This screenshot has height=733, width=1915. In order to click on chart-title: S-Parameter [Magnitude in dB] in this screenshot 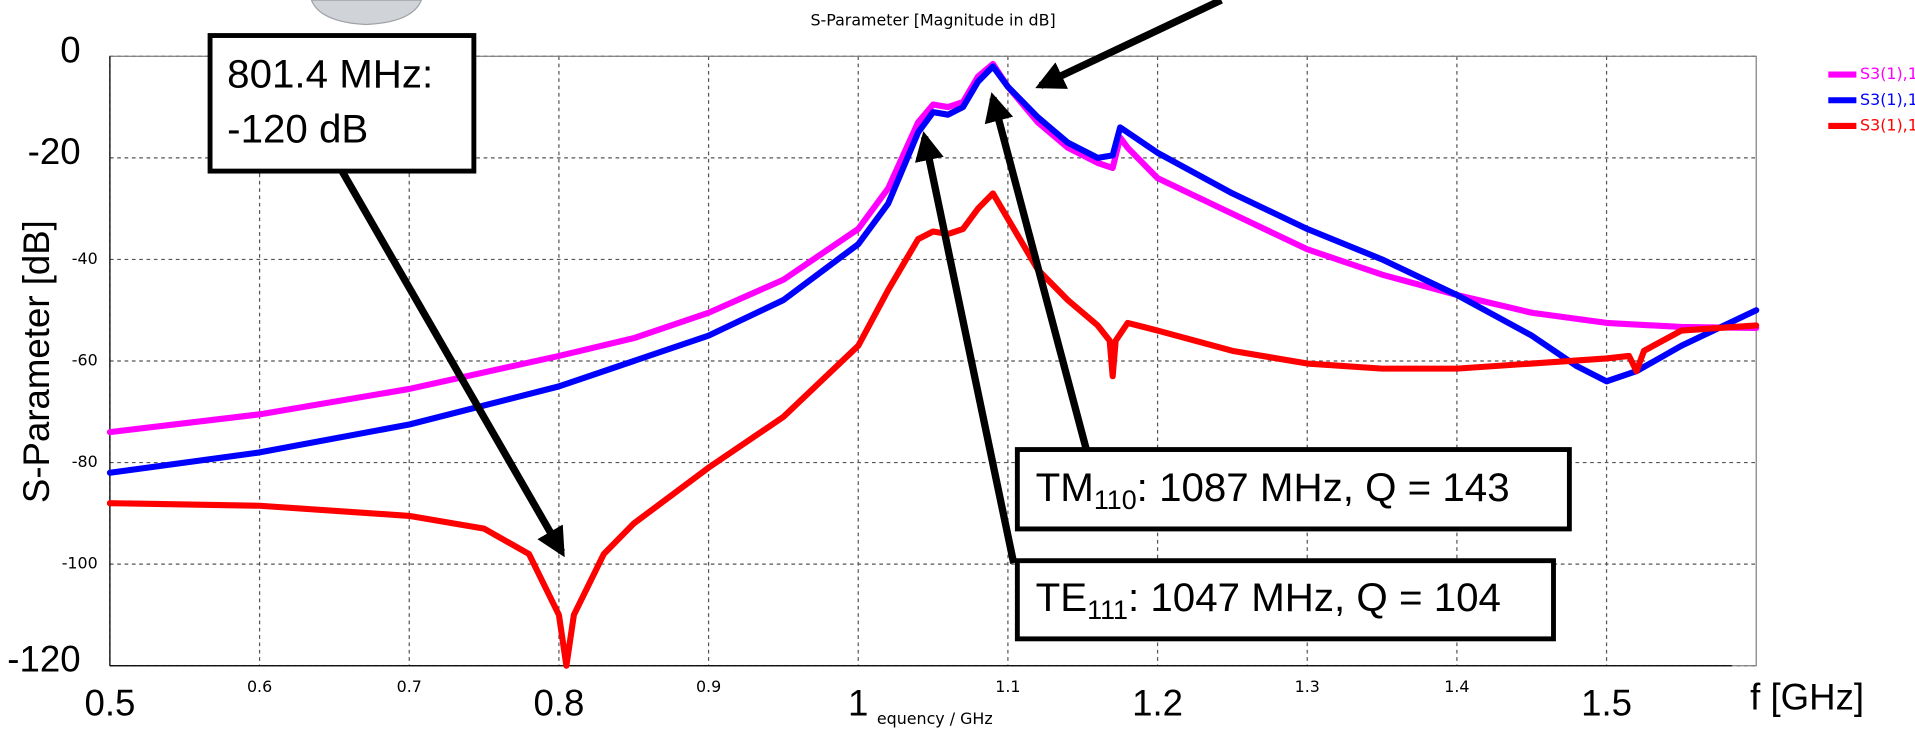, I will do `click(932, 19)`.